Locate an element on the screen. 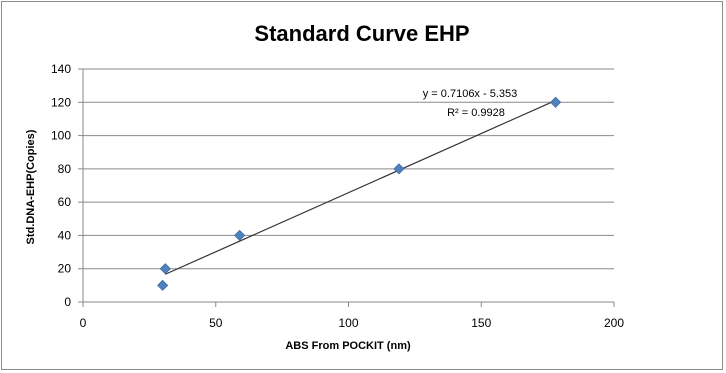 The image size is (726, 373). x-tick-label: 0 is located at coordinates (83, 323).